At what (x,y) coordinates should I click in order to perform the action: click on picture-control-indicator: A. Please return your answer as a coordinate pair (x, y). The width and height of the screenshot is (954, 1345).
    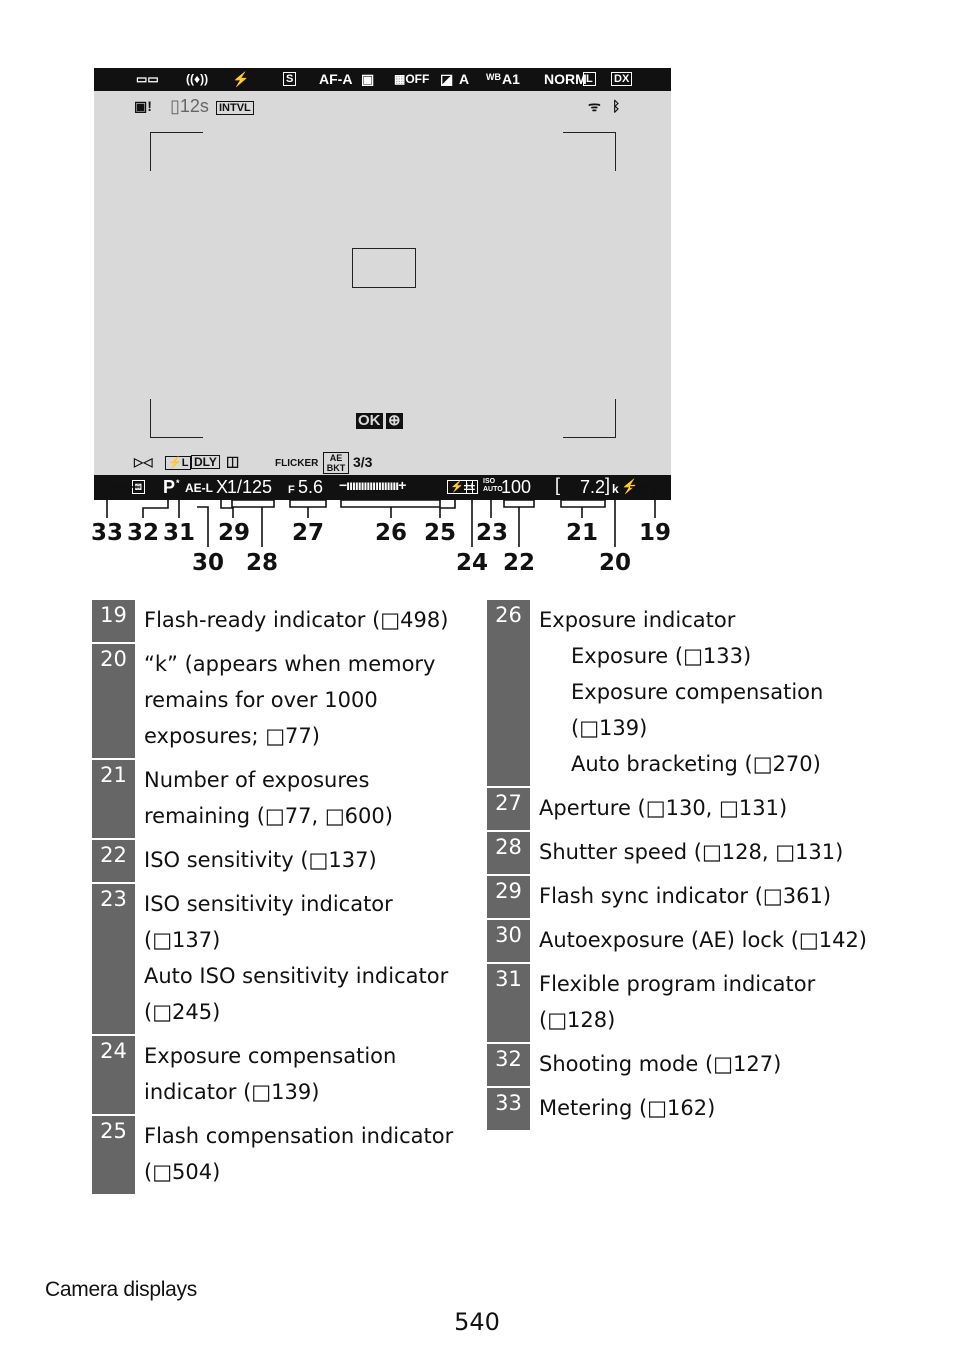
    Looking at the image, I should click on (464, 79).